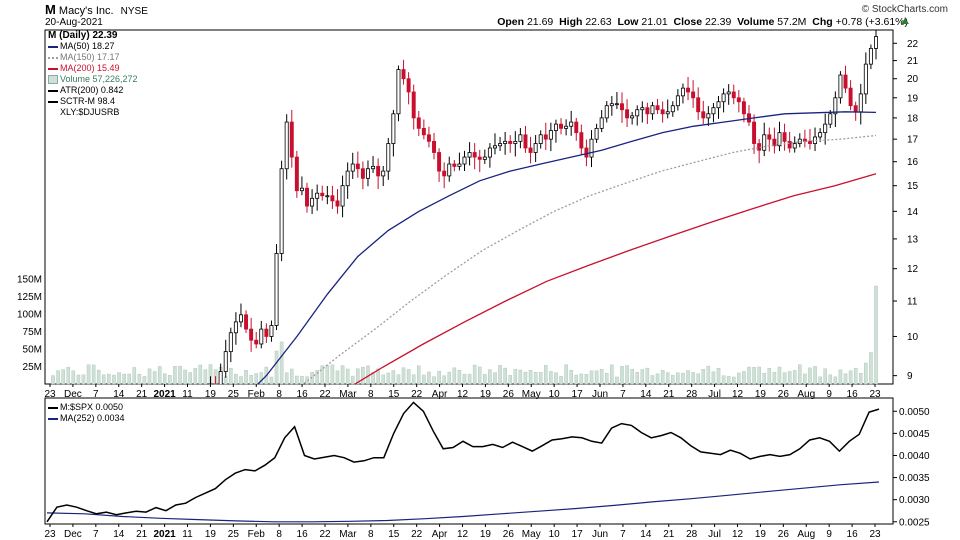 The height and width of the screenshot is (540, 960). Describe the element at coordinates (578, 394) in the screenshot. I see `x-axis-tick-label: 17` at that location.